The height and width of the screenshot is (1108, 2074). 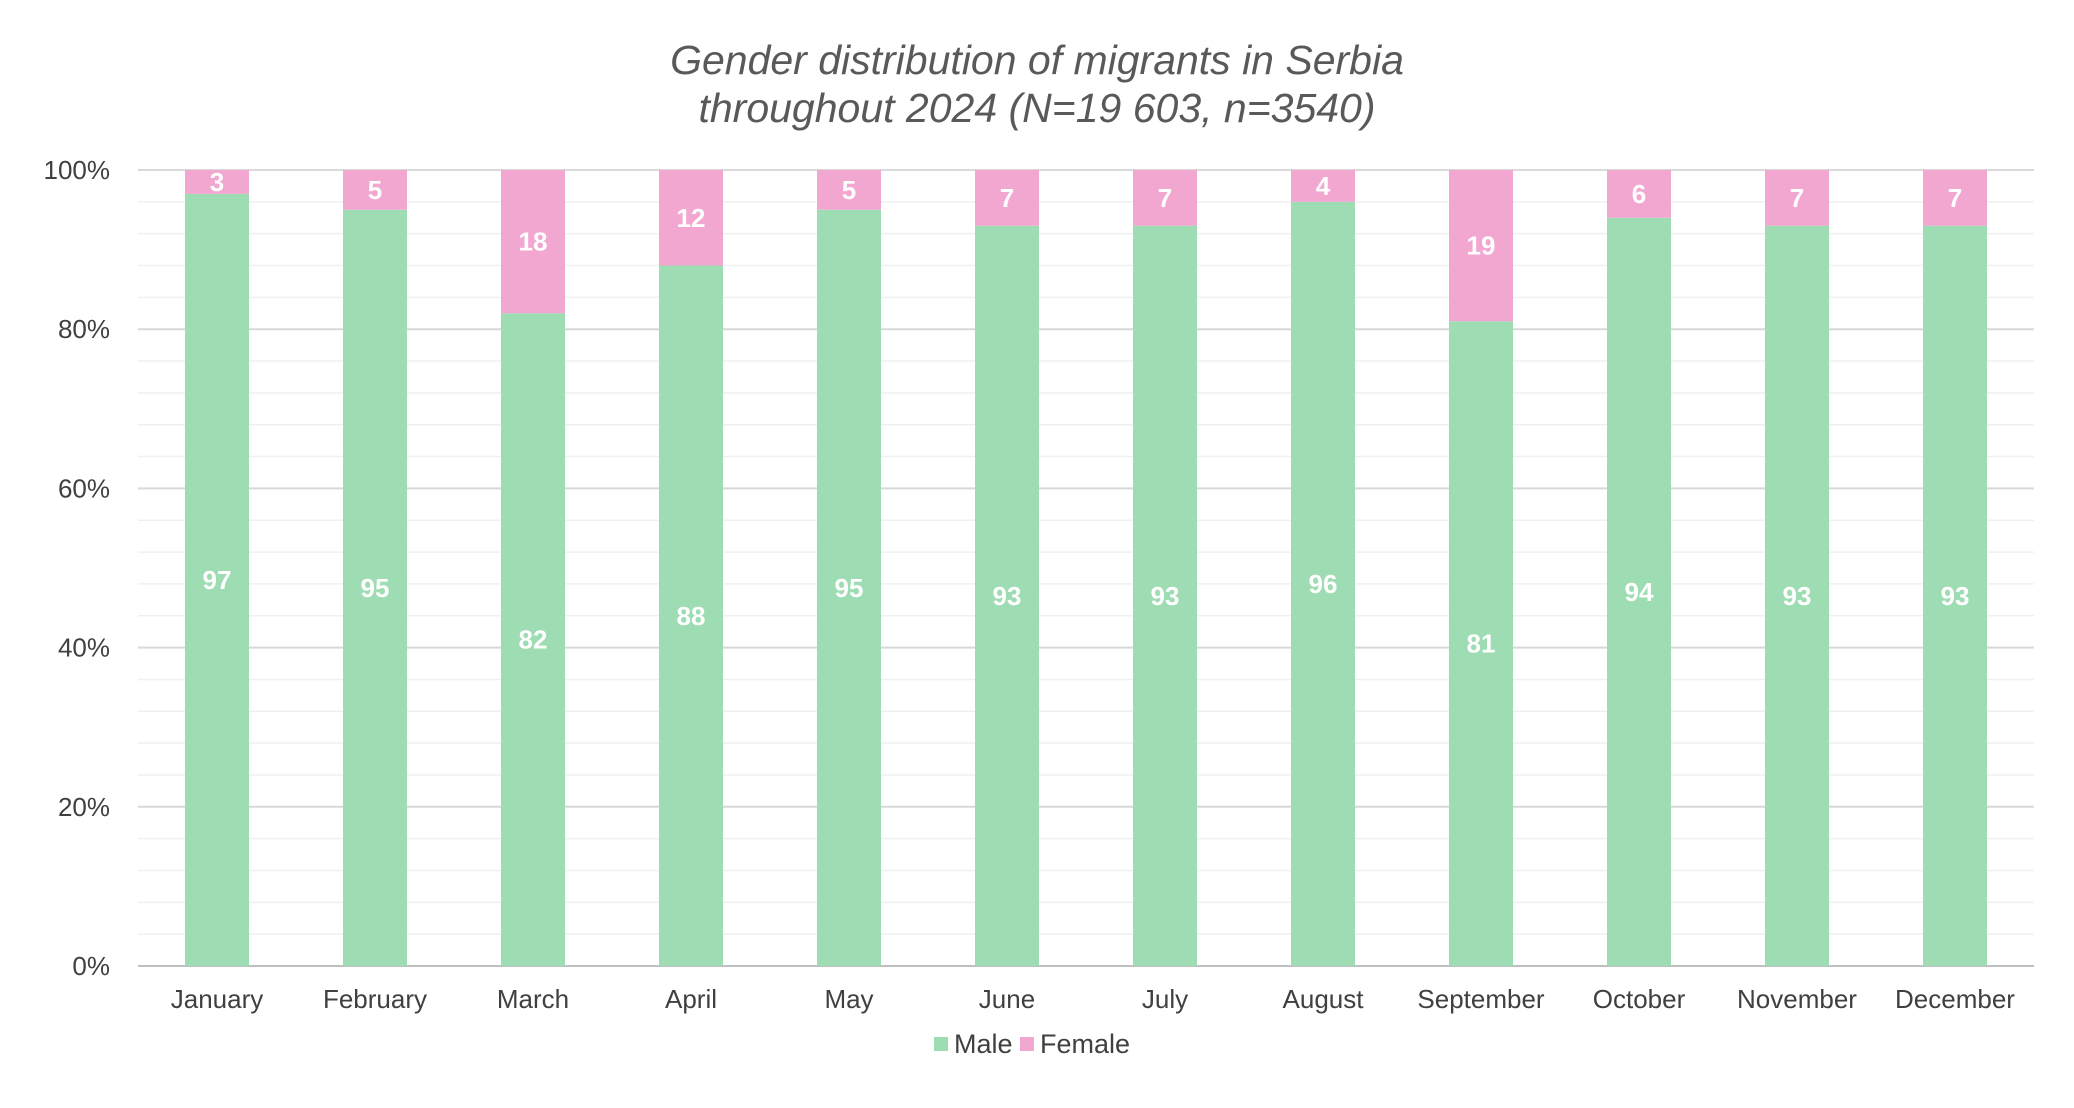 What do you see at coordinates (84, 329) in the screenshot?
I see `y-tick-label: 80%` at bounding box center [84, 329].